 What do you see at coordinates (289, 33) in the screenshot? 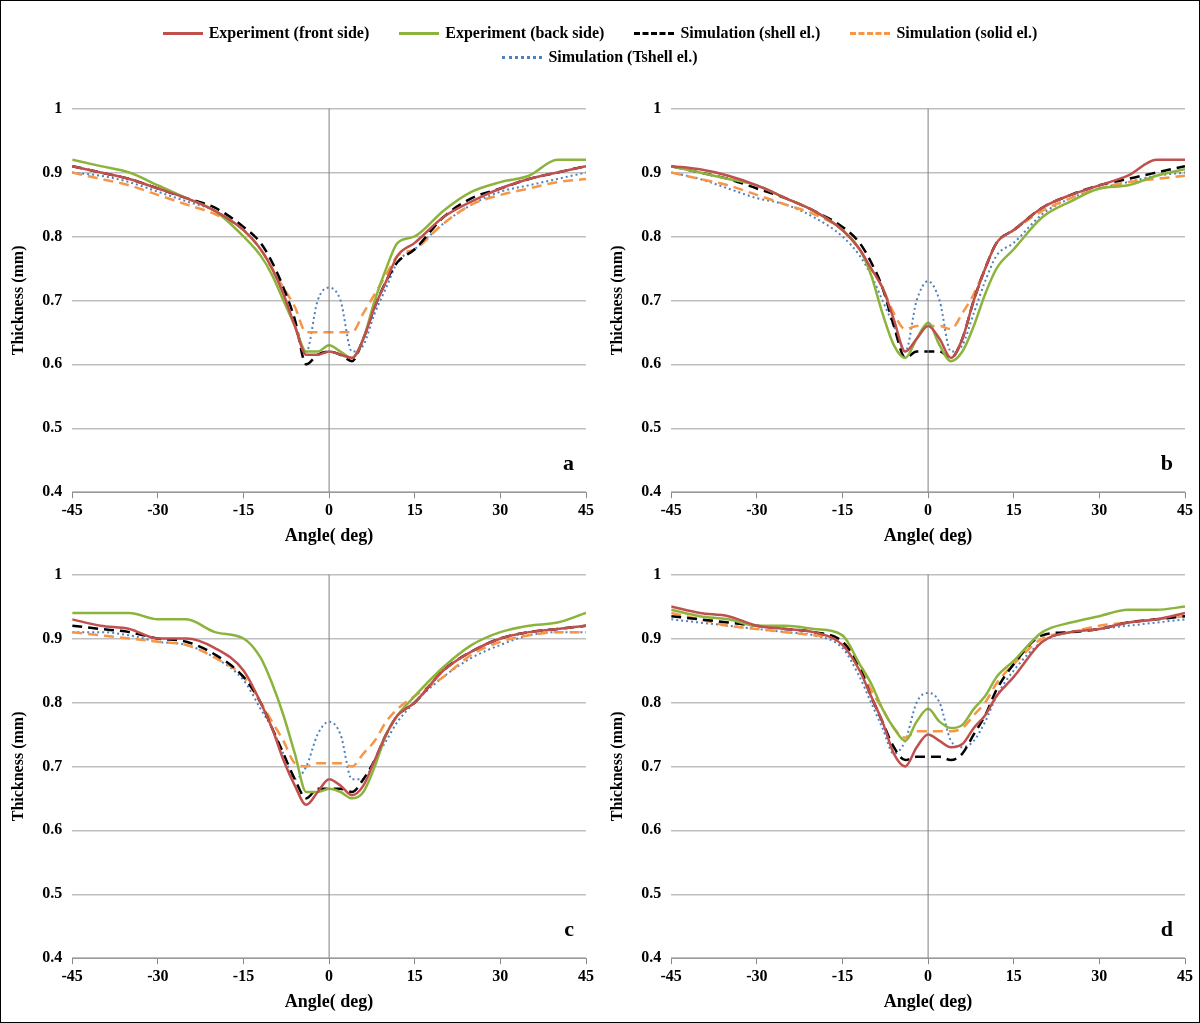
I see `legend-label: Experiment (front side)` at bounding box center [289, 33].